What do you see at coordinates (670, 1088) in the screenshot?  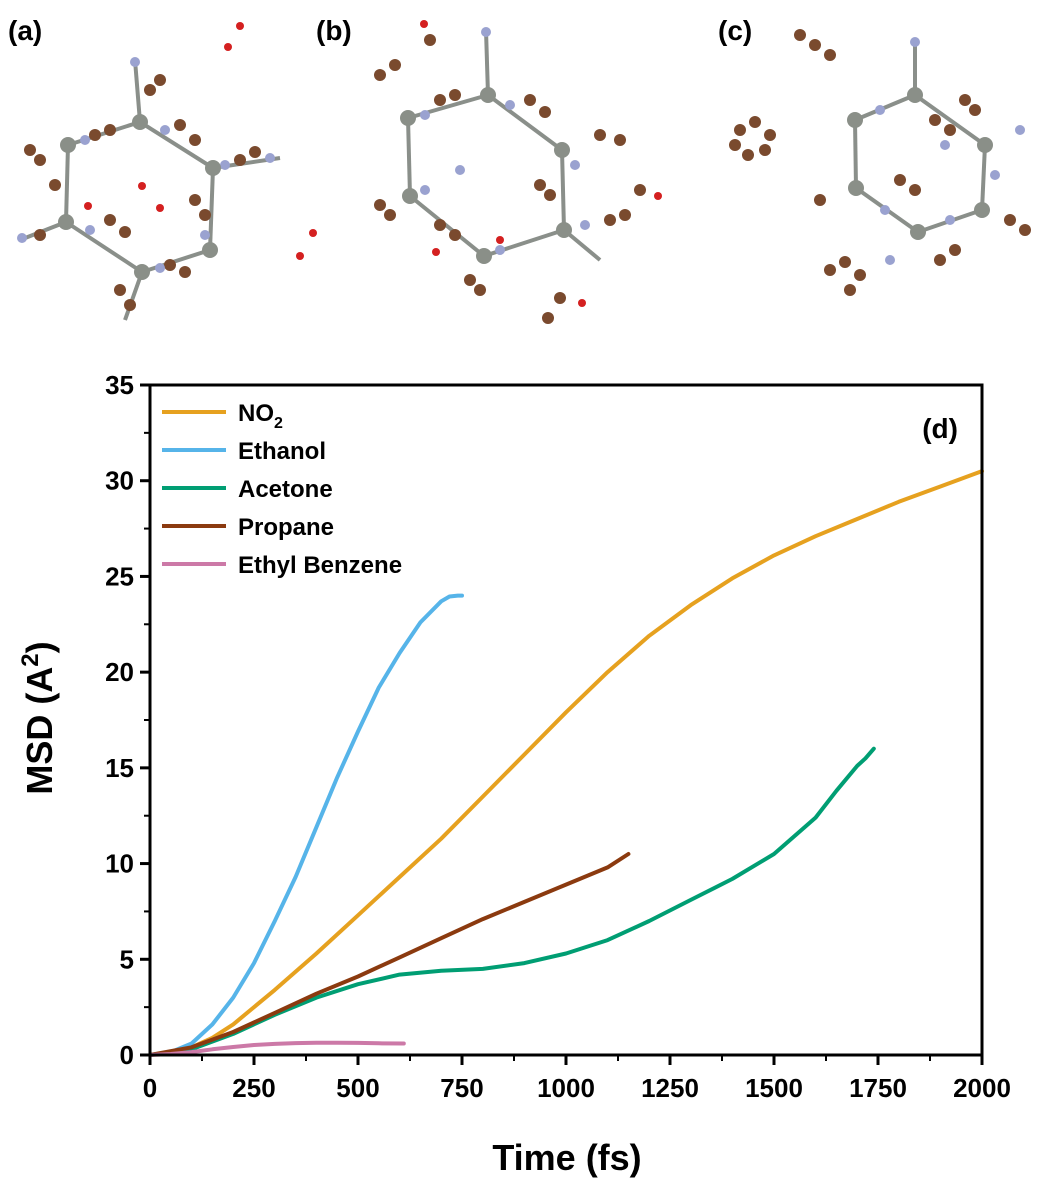 I see `x-tick-label: 1250` at bounding box center [670, 1088].